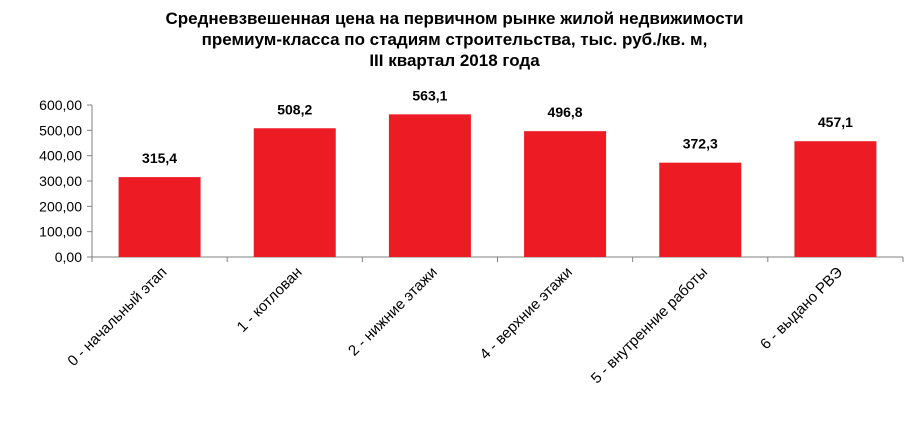 The image size is (909, 431). What do you see at coordinates (60, 156) in the screenshot?
I see `y-tick-label: 400,00` at bounding box center [60, 156].